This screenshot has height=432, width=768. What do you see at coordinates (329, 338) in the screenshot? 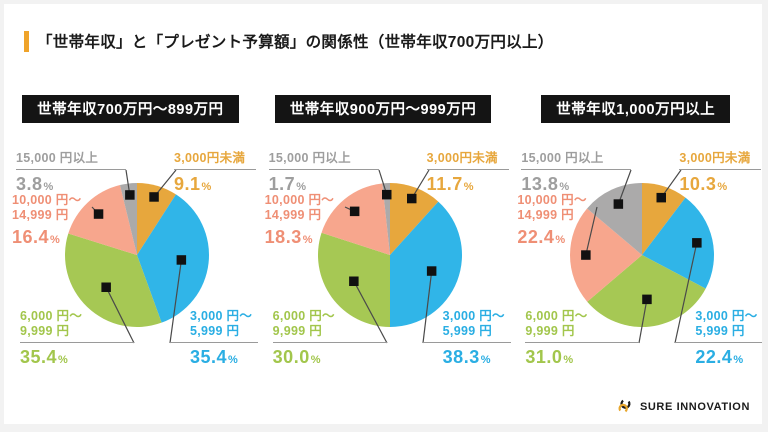
I see `label-6000-9999: 6,000 円～ 9,999 円 30.0%` at bounding box center [329, 338].